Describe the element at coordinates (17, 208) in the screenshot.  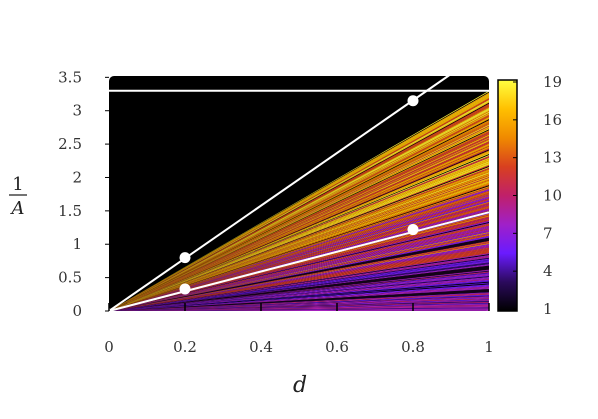
I see `y-axis-title-denominator: A` at that location.